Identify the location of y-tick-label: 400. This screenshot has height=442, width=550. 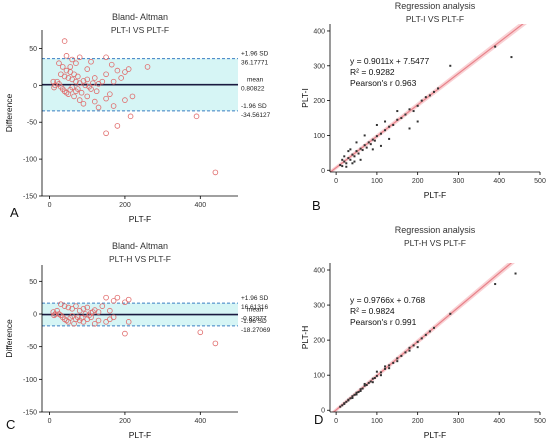
(319, 31).